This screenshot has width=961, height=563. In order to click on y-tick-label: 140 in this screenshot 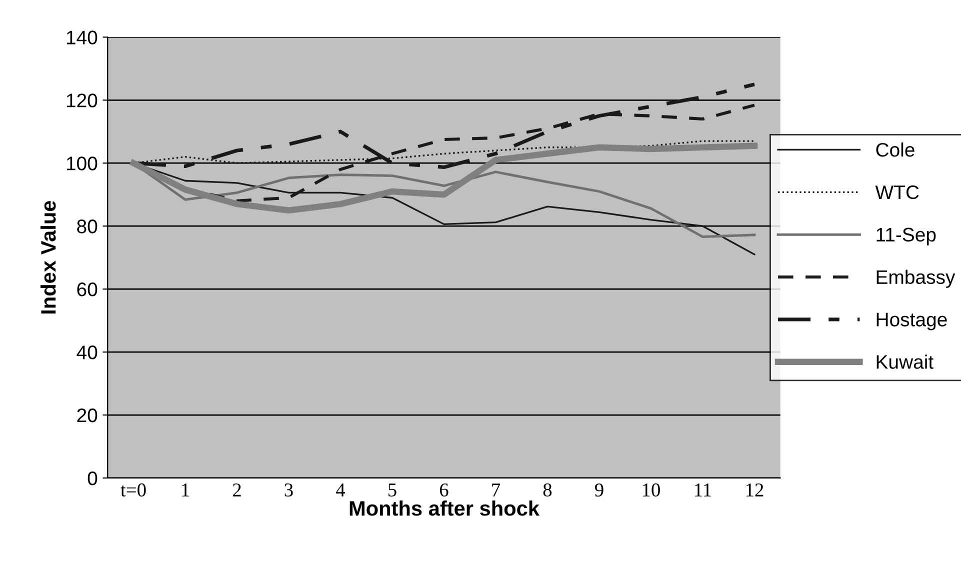, I will do `click(82, 37)`.